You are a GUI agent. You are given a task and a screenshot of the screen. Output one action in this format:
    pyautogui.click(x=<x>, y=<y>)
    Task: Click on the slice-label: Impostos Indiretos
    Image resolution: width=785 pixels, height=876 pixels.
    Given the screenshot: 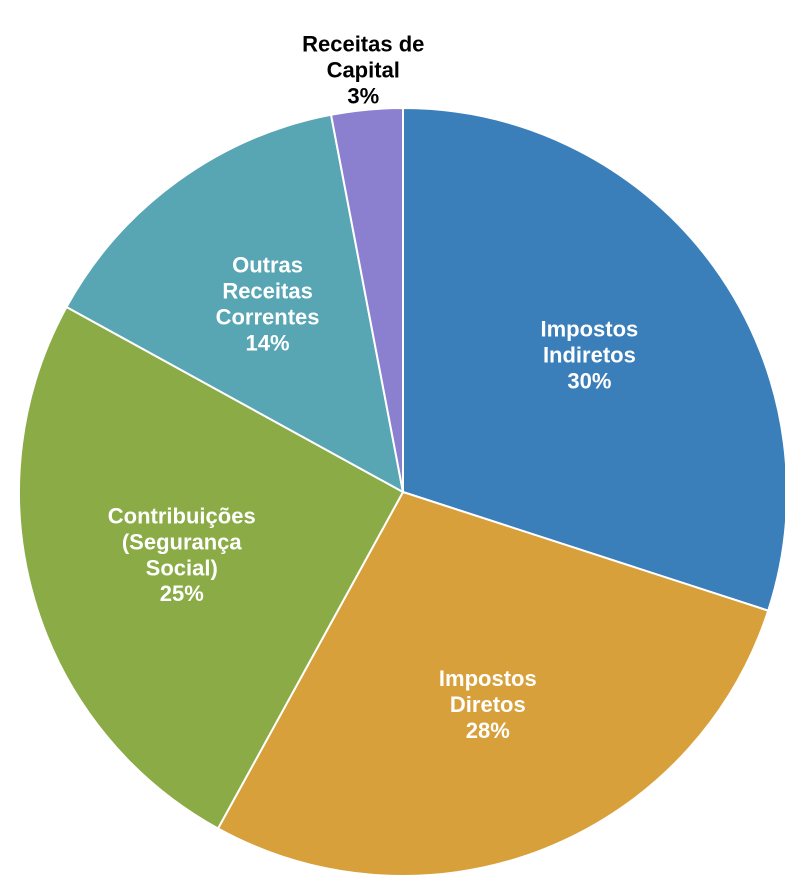 What is the action you would take?
    pyautogui.click(x=589, y=341)
    